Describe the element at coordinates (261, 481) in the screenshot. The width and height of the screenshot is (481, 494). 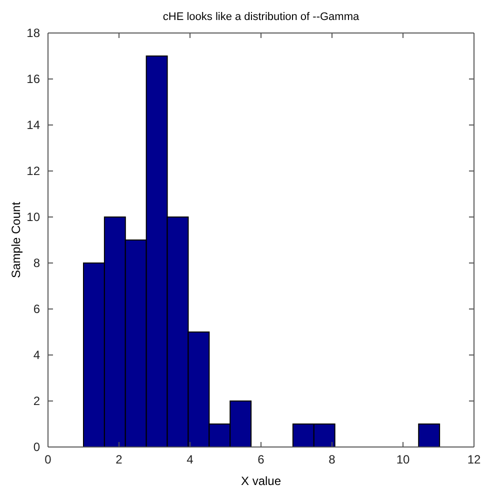
I see `x-axis-title: X value` at that location.